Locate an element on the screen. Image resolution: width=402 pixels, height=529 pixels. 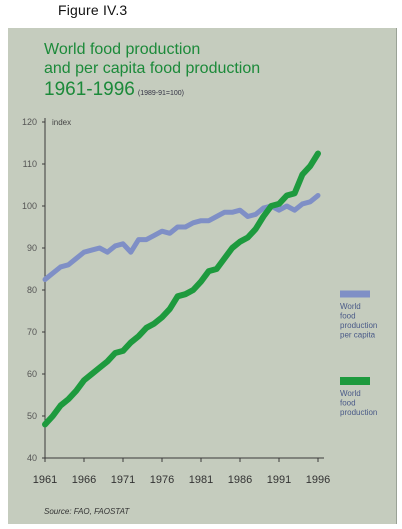
title-years: 1961-1996 is located at coordinates (89, 89).